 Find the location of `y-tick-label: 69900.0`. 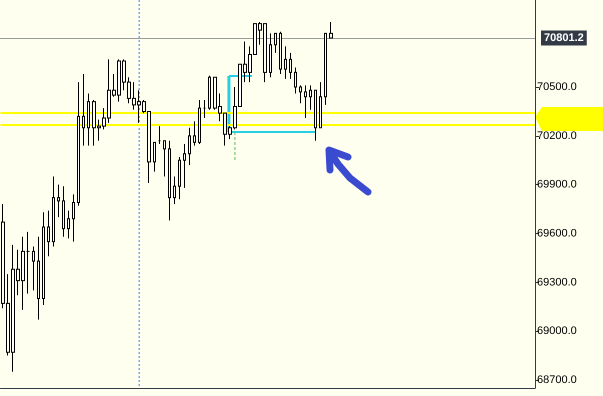

y-tick-label: 69900.0 is located at coordinates (557, 184).